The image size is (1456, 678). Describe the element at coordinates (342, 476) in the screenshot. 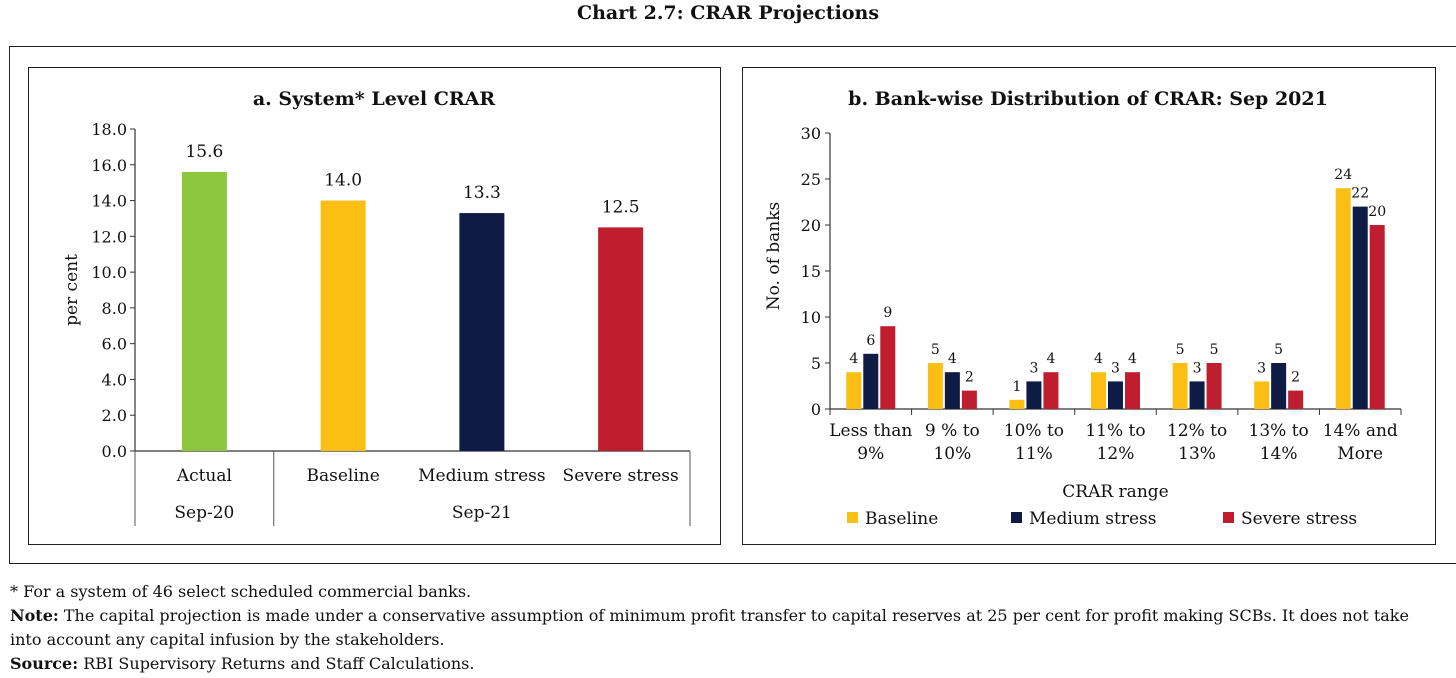

I see `chart-a-category-label: Baseline` at that location.